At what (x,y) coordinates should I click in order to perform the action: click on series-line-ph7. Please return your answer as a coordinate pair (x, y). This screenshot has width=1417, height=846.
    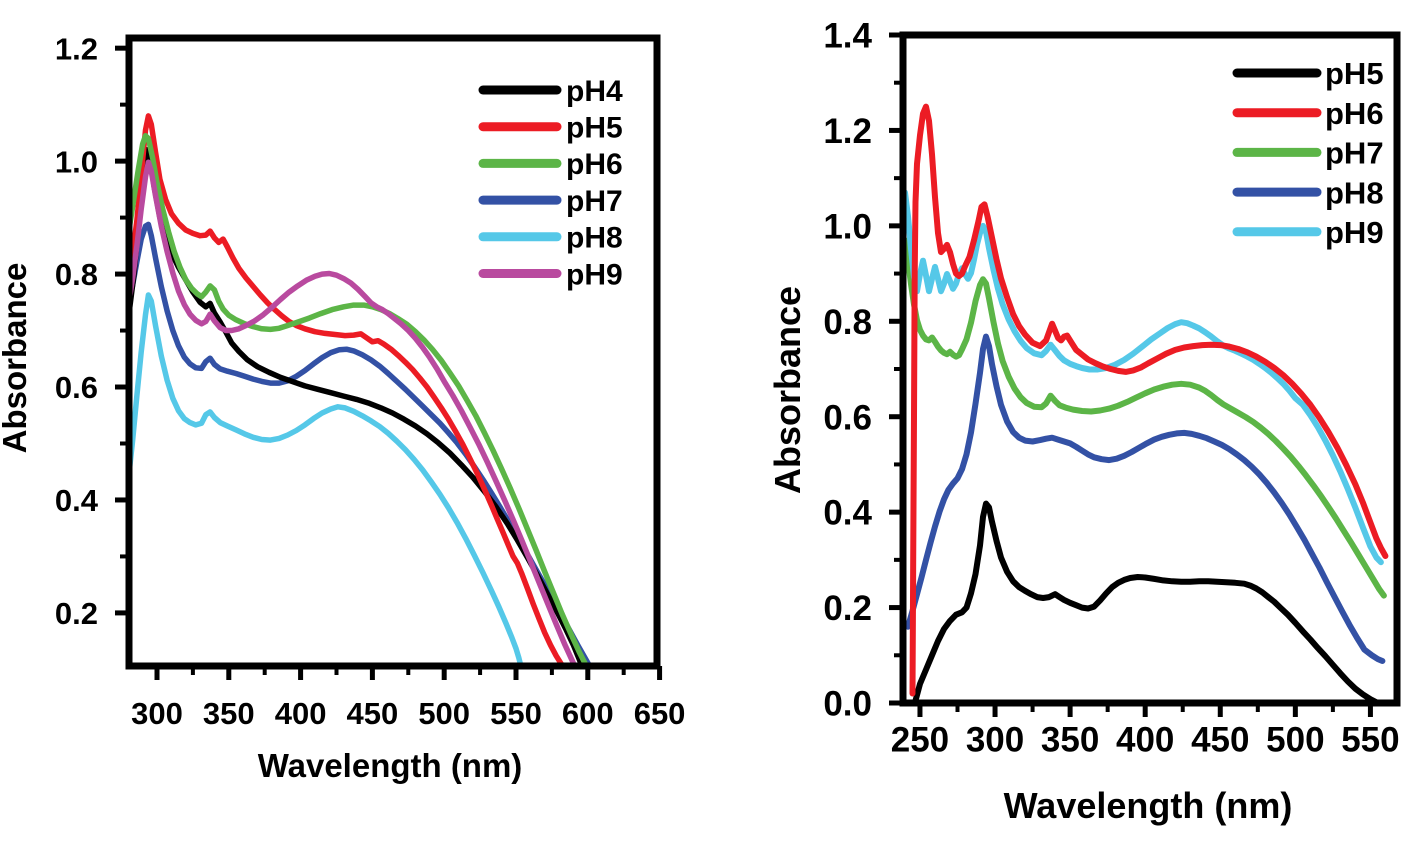
    Looking at the image, I should click on (1145, 418).